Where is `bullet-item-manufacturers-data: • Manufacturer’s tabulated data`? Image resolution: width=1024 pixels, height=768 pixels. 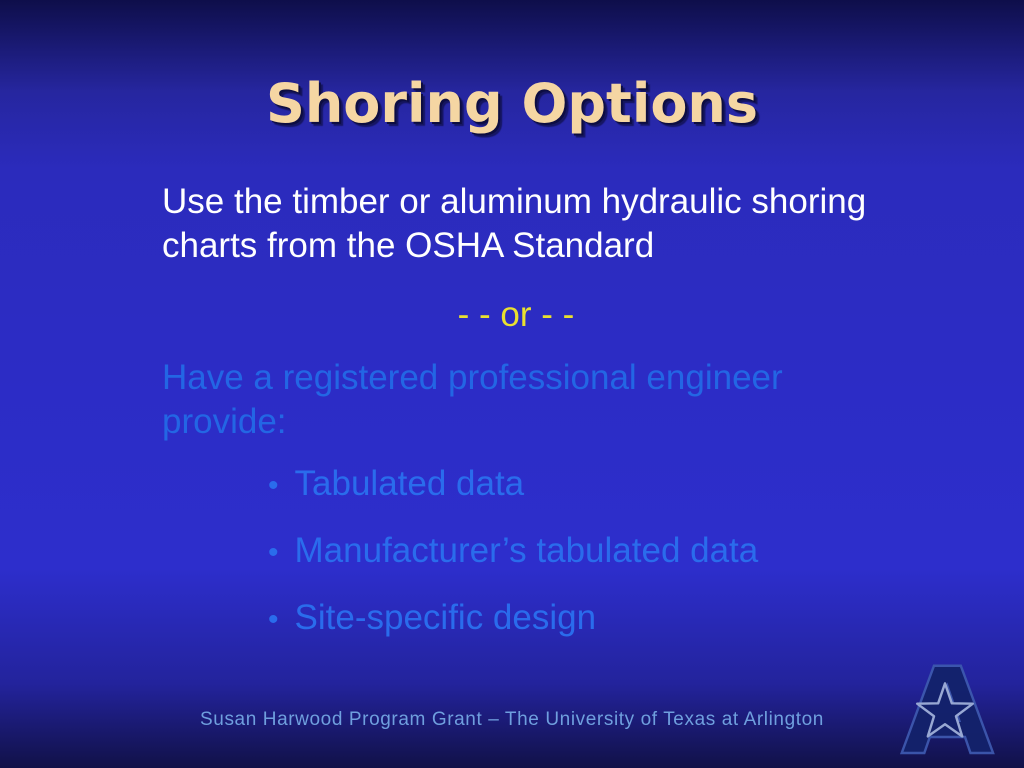
bullet-item-manufacturers-data: • Manufacturer’s tabulated data is located at coordinates (513, 552).